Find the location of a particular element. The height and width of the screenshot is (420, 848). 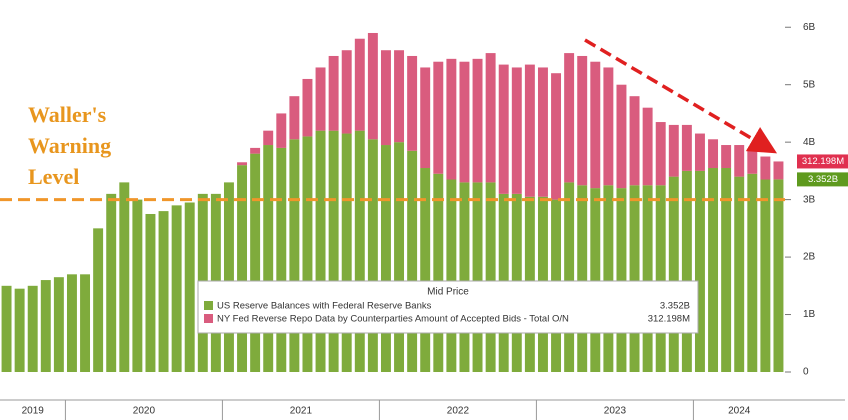

x-tick-label: 2023 is located at coordinates (615, 411).